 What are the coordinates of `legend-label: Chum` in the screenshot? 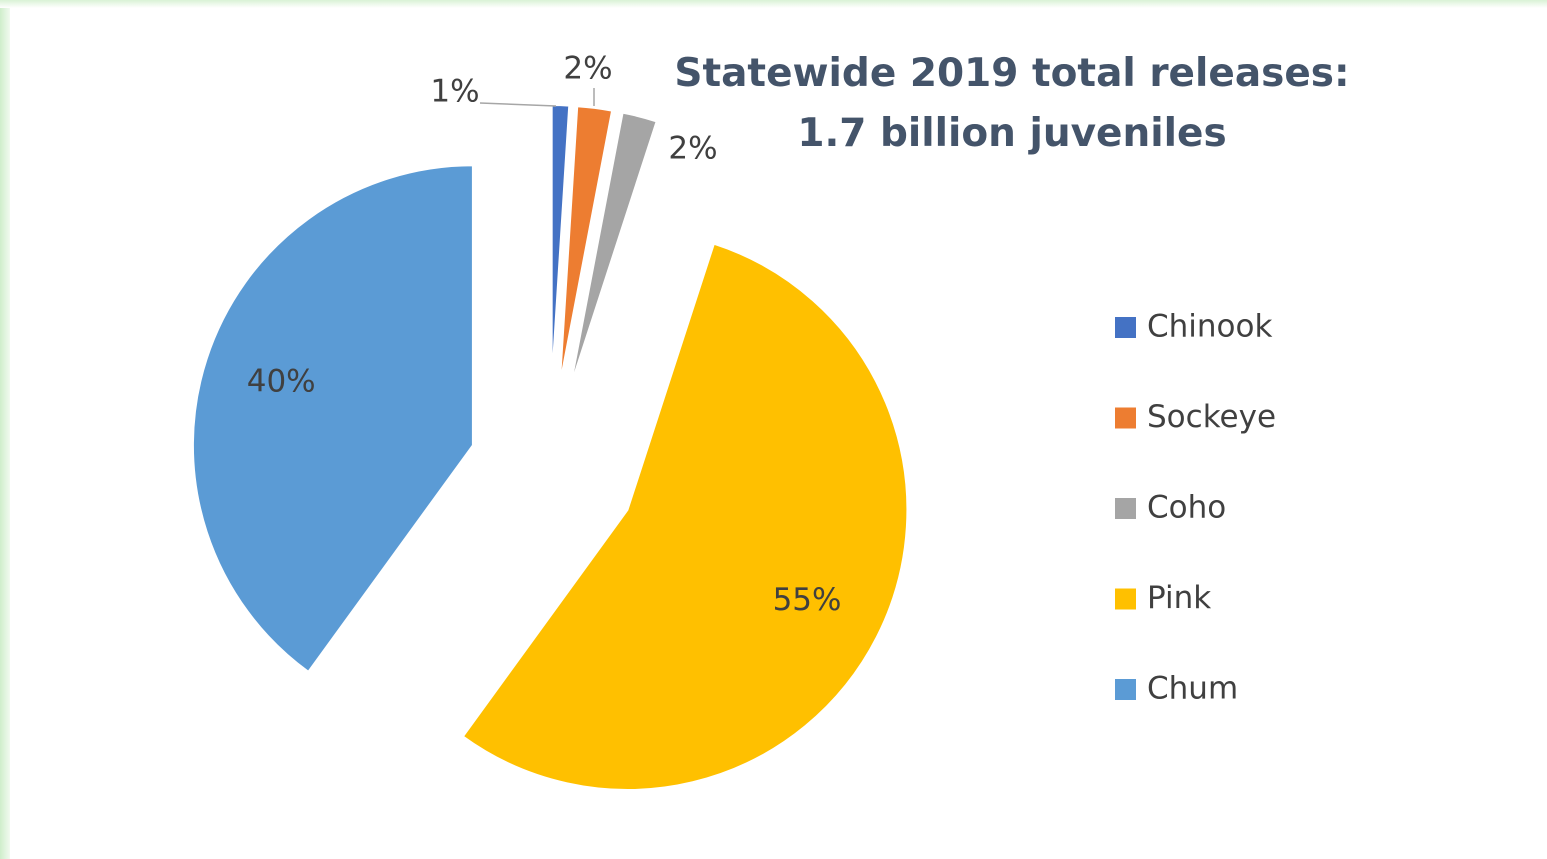 It's located at (1192, 689).